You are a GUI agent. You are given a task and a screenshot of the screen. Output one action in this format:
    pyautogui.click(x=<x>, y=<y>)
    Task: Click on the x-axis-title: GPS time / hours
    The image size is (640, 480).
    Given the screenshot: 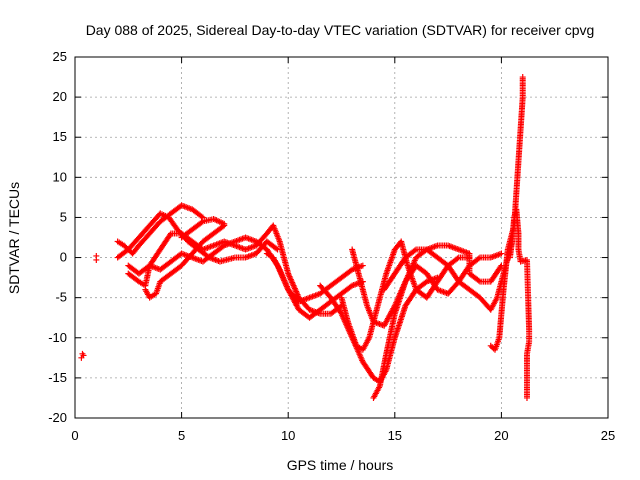 What is the action you would take?
    pyautogui.click(x=340, y=465)
    